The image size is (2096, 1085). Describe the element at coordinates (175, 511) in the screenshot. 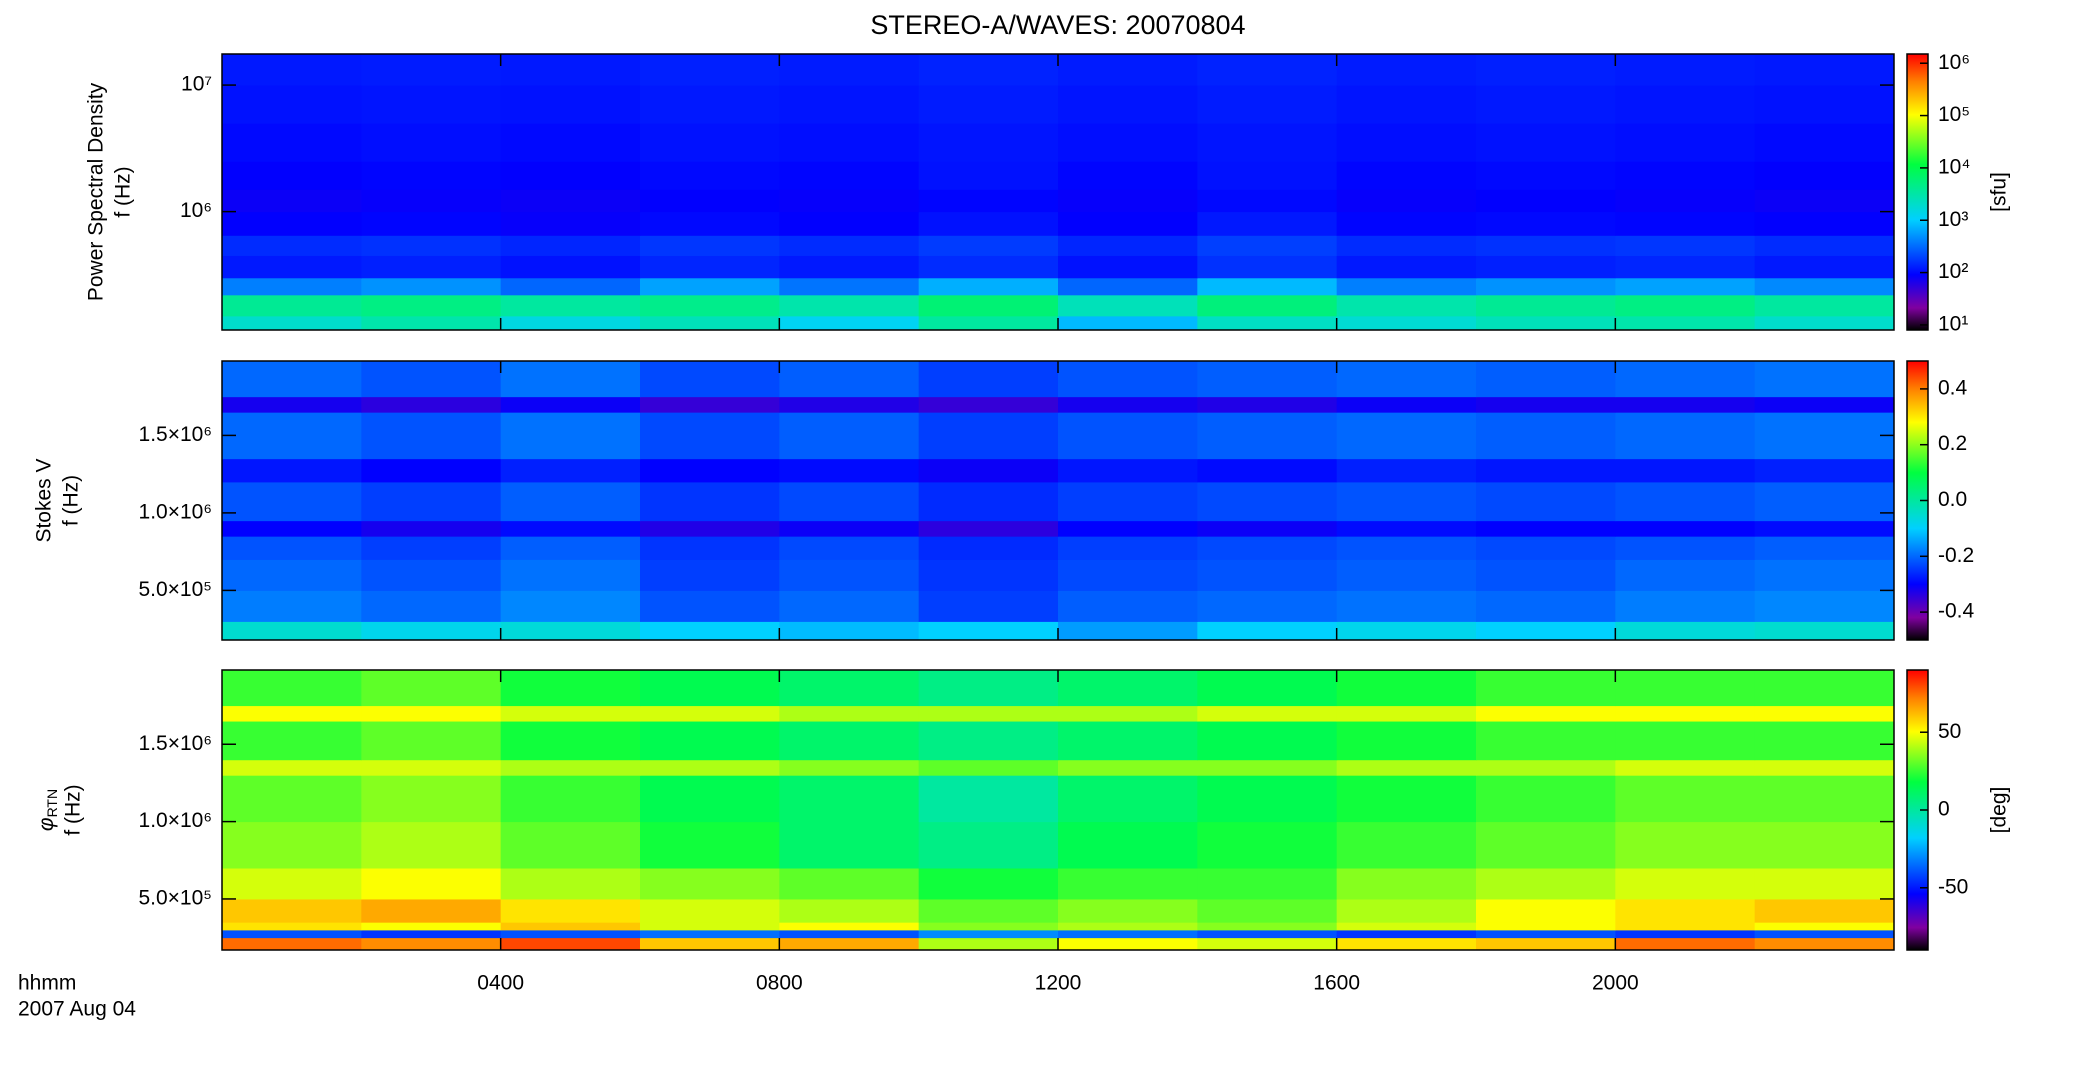

I see `y-tick-label: 1.0×10⁶` at that location.